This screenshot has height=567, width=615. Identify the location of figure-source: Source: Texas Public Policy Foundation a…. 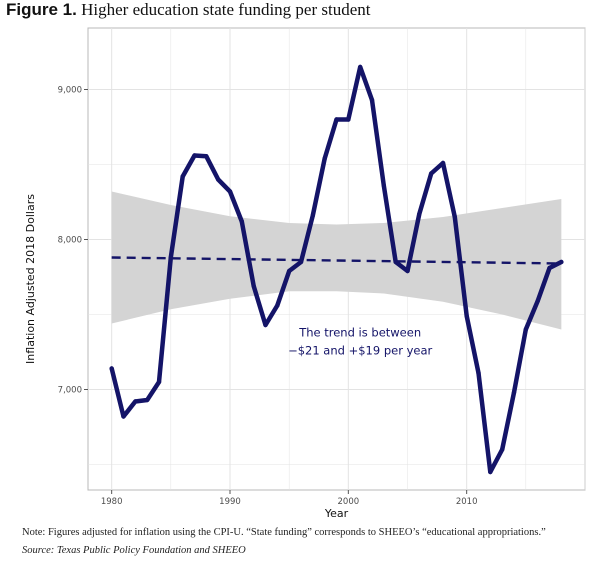
(134, 550).